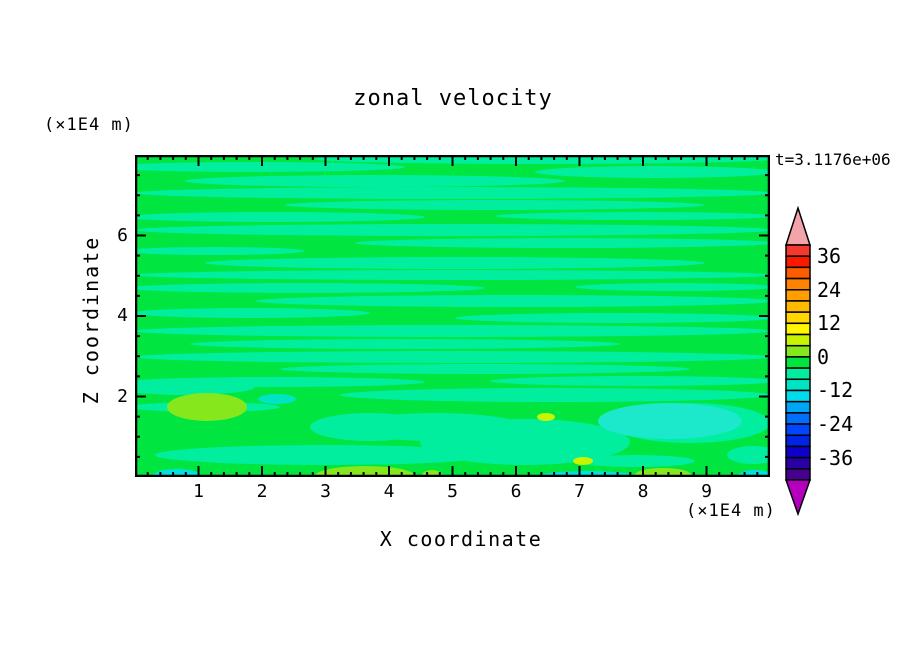 The height and width of the screenshot is (654, 904). I want to click on x-tick-label: 5, so click(452, 491).